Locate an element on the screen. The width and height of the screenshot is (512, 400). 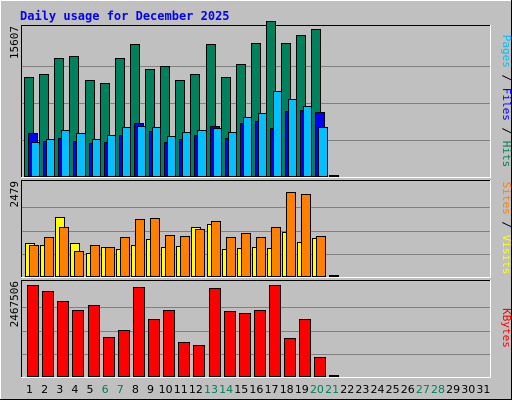
x-tick-label-day-22: 22 is located at coordinates (347, 389).